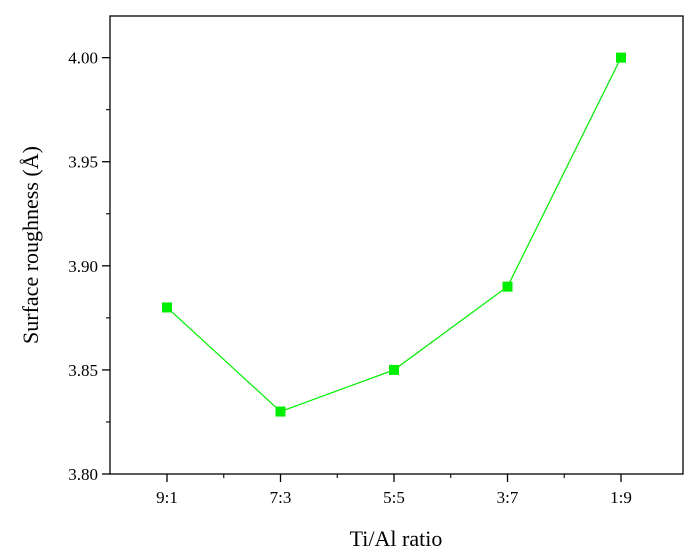 Image resolution: width=700 pixels, height=560 pixels. I want to click on y-tick-label: 3.95, so click(83, 162).